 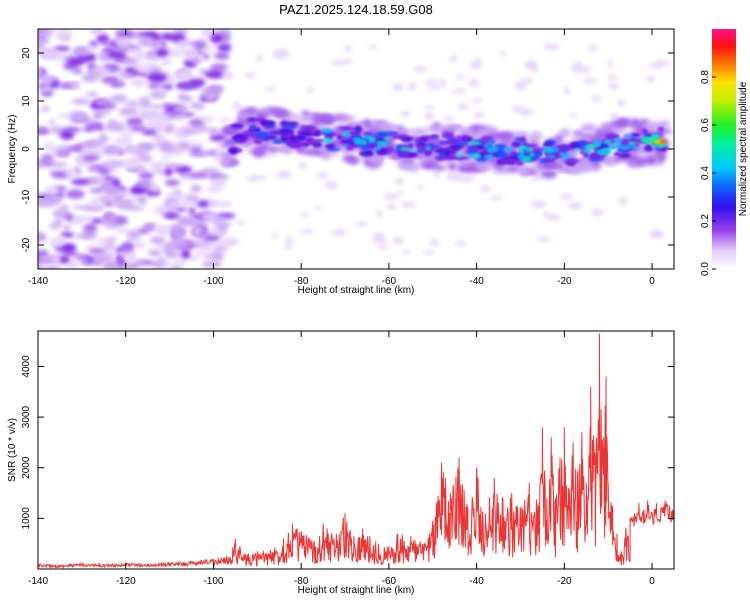 What do you see at coordinates (705, 125) in the screenshot?
I see `colorbar-tick-label: 0.6` at bounding box center [705, 125].